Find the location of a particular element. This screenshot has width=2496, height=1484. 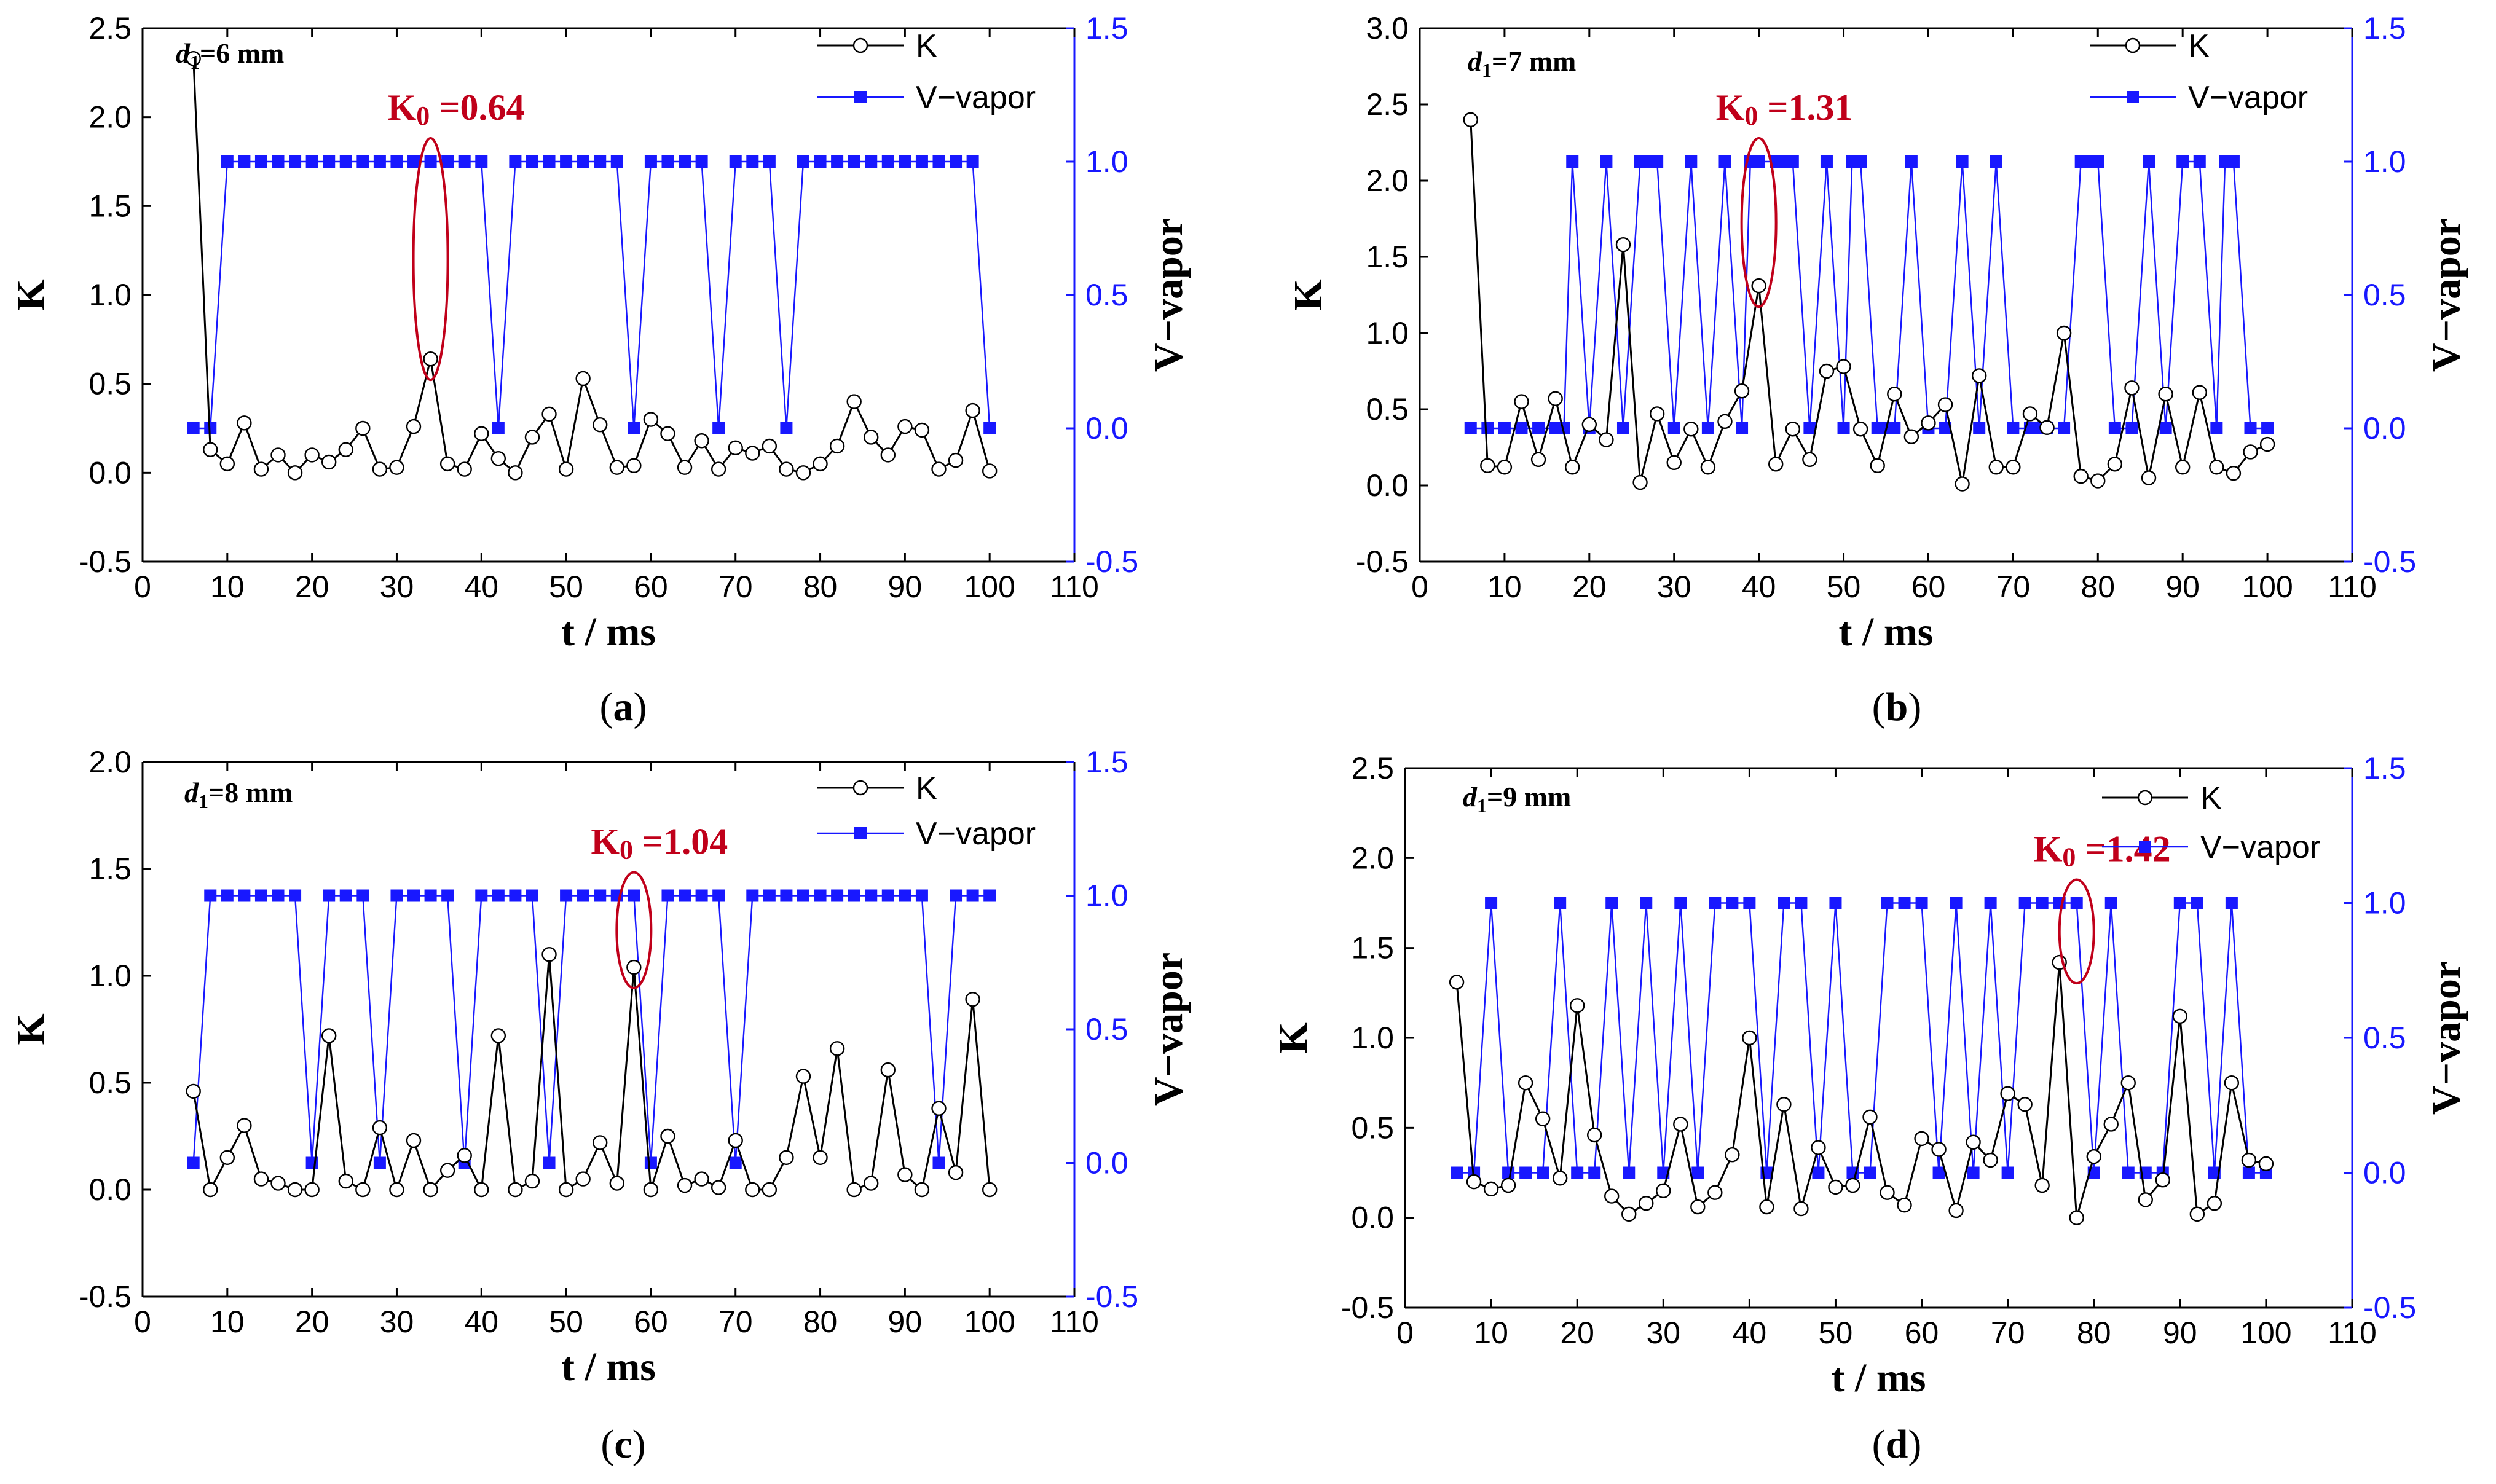

y2-tick-label: 1.0 is located at coordinates (1106, 896).